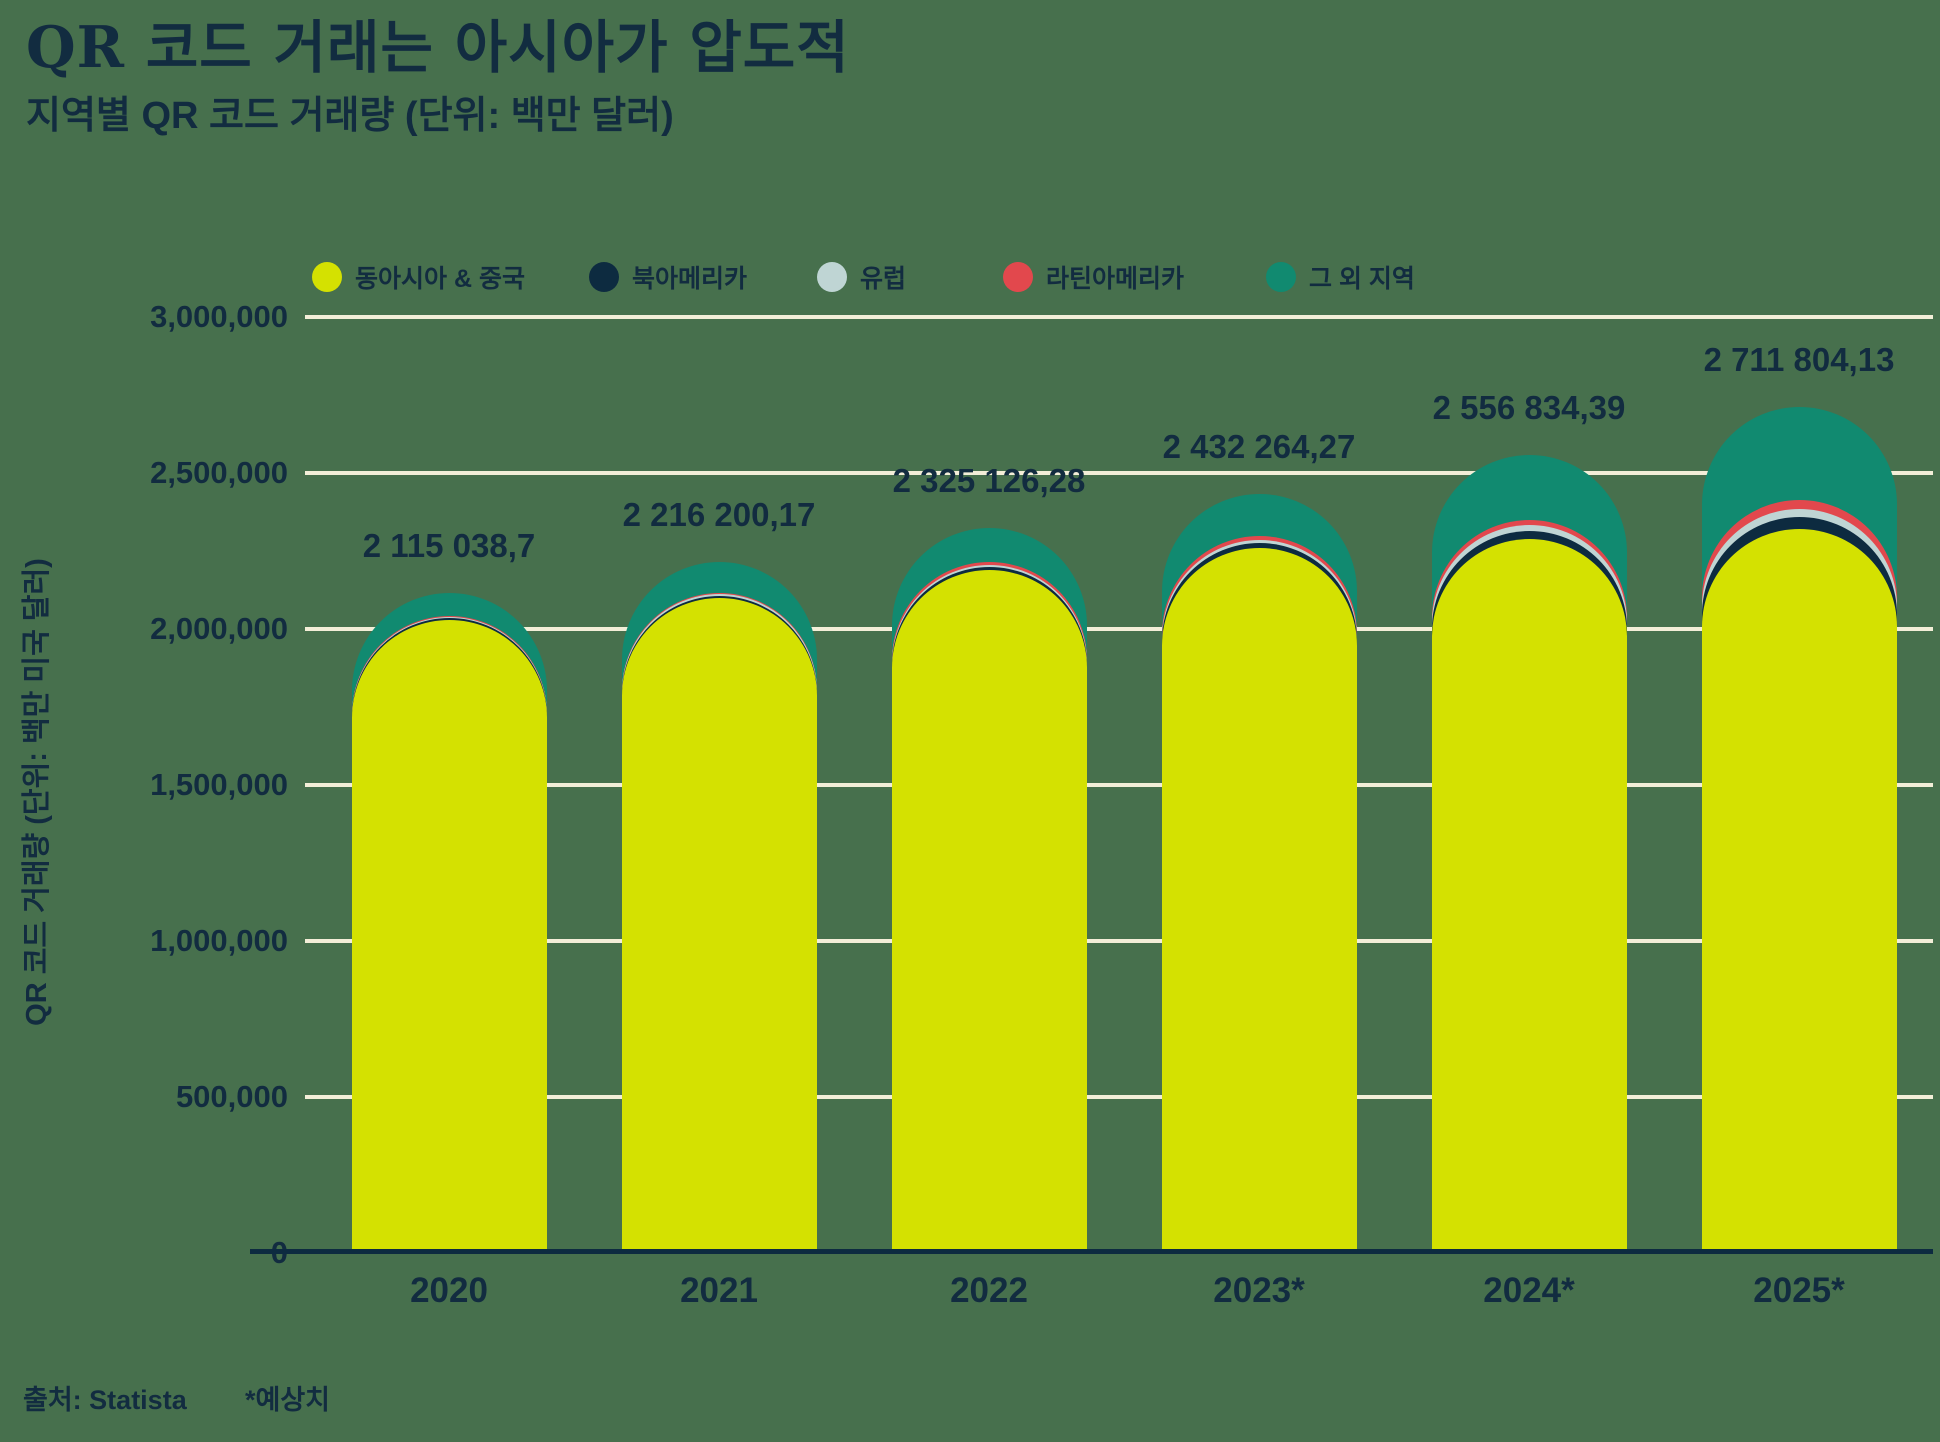 Image resolution: width=1940 pixels, height=1442 pixels. What do you see at coordinates (719, 1290) in the screenshot?
I see `x-axis-label: 2021` at bounding box center [719, 1290].